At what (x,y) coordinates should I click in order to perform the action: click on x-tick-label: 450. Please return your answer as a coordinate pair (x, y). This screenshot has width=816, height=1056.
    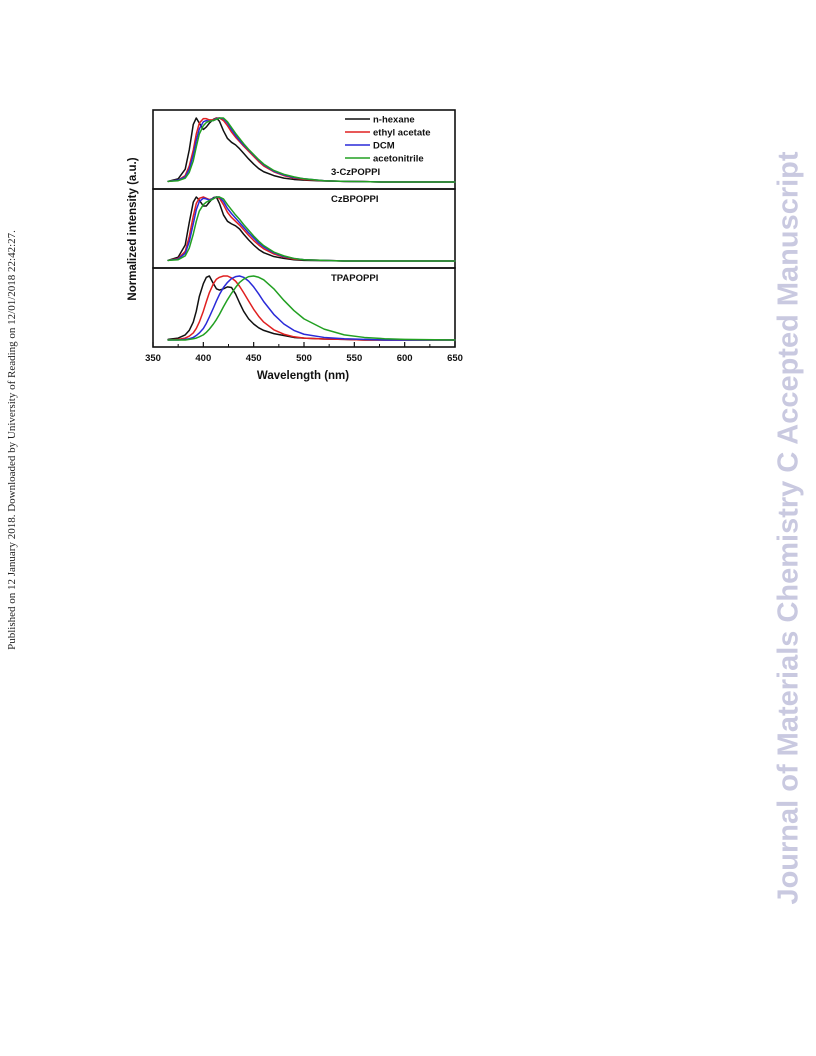
    Looking at the image, I should click on (254, 358).